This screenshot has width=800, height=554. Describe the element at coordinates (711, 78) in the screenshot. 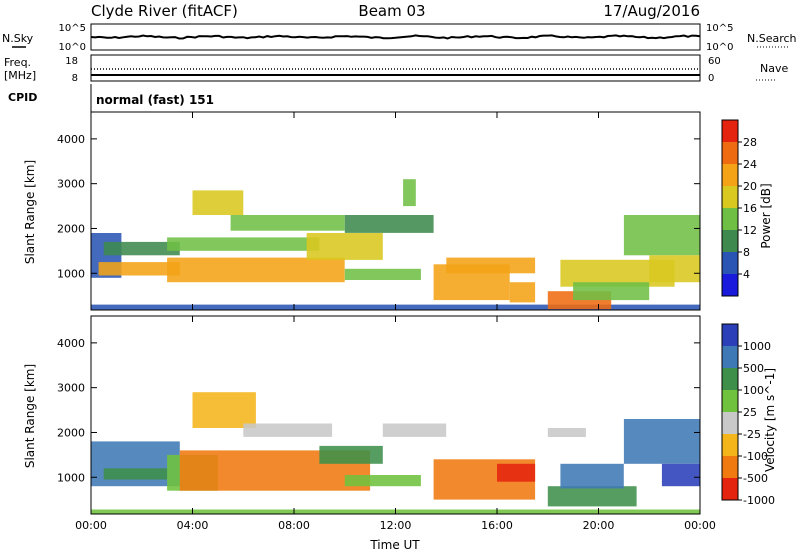

I see `nave-right-tick-bottom: 0` at that location.